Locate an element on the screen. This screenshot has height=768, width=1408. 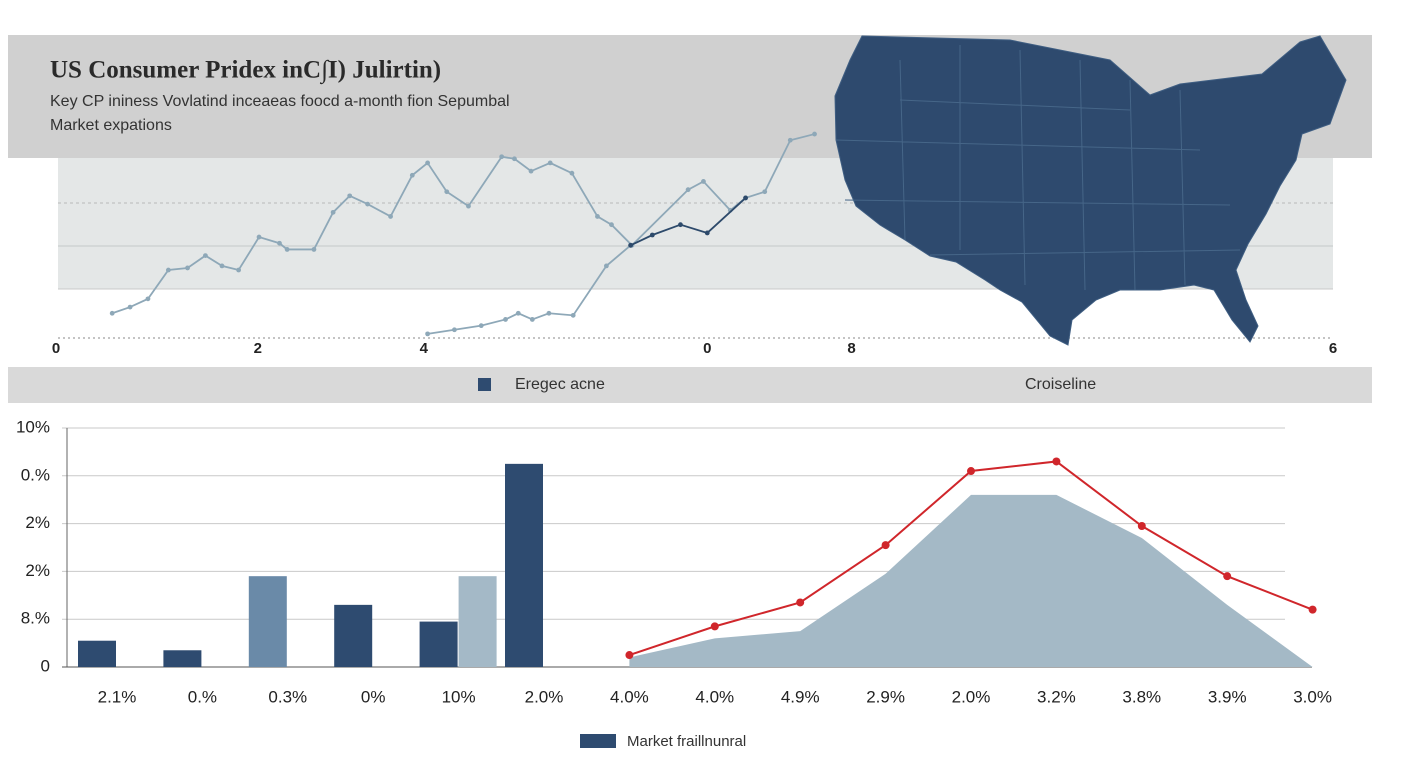
note: Market expations is located at coordinates (111, 125).